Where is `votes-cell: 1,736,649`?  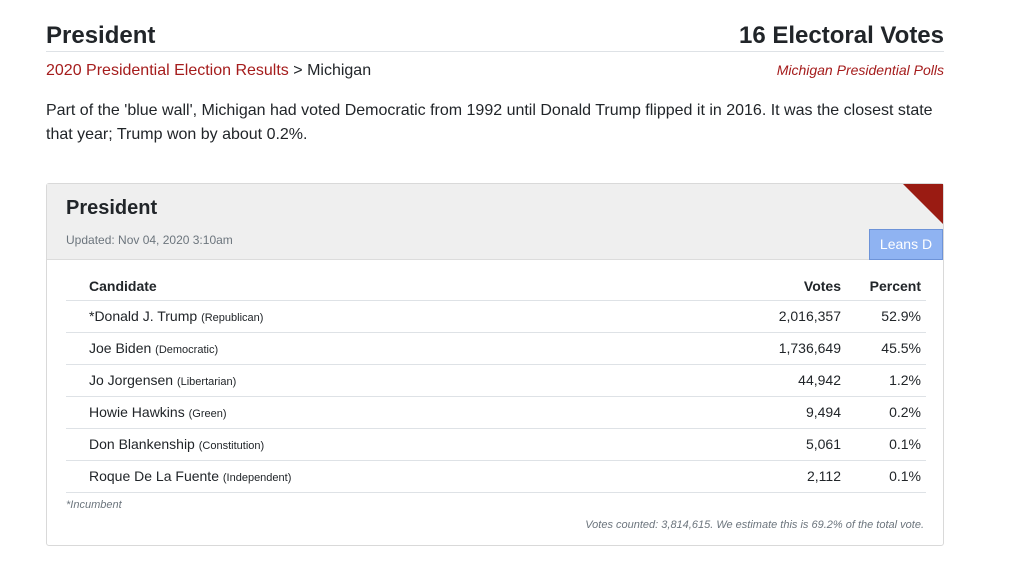 votes-cell: 1,736,649 is located at coordinates (776, 348).